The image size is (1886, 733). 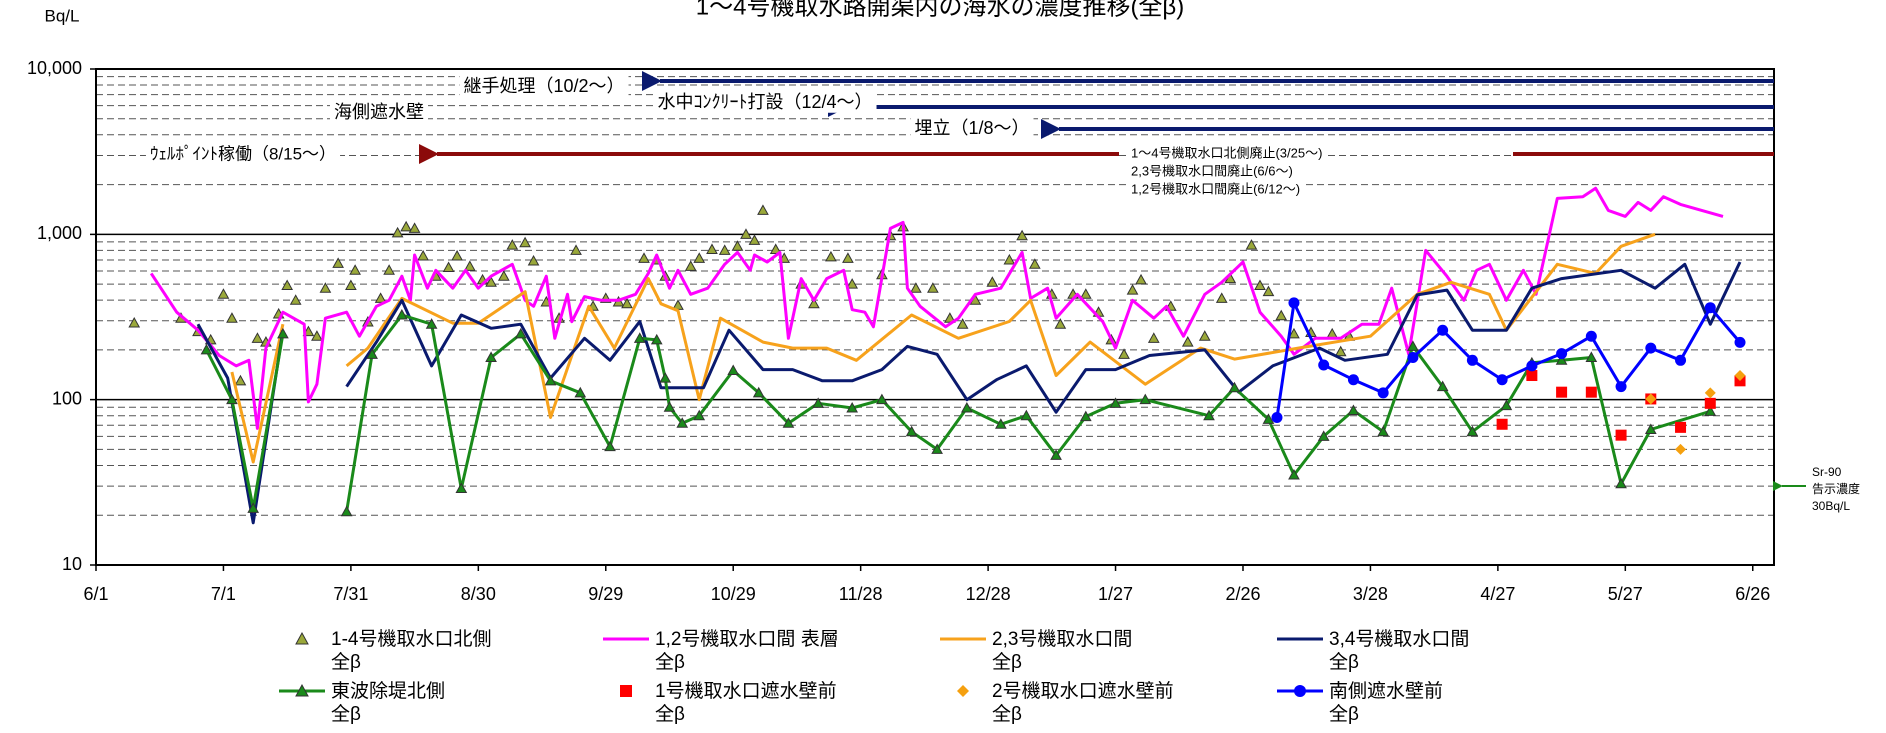 I want to click on x-tick-label: 2/26, so click(x=1242, y=594).